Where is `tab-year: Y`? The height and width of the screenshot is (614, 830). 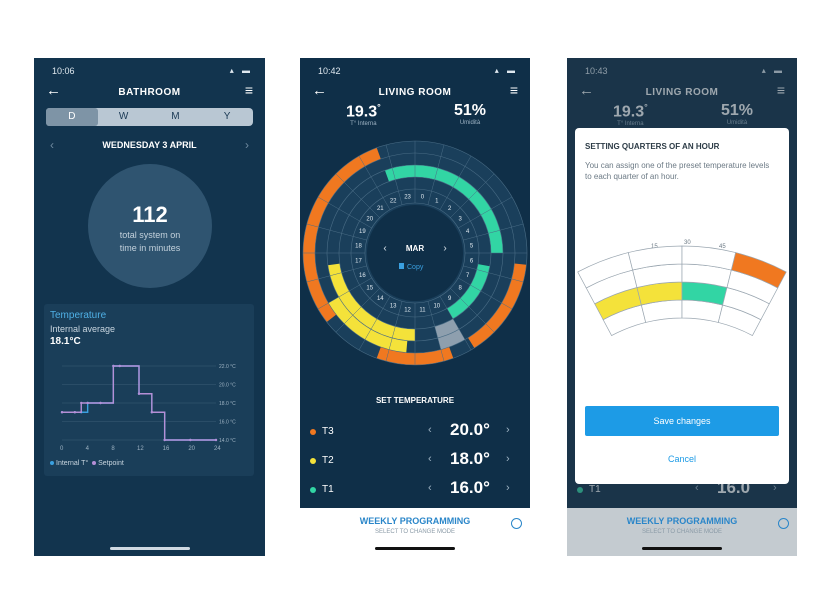
tab-year: Y is located at coordinates (227, 116).